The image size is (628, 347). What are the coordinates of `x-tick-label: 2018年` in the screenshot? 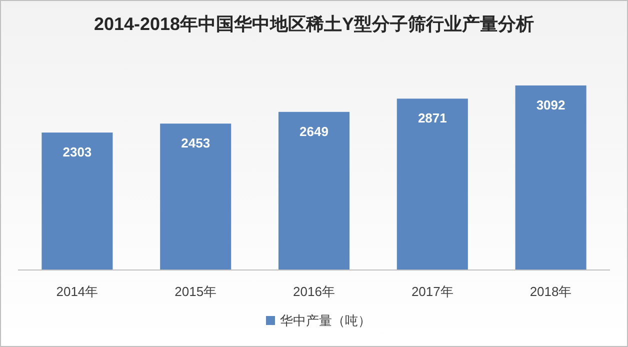 It's located at (551, 291).